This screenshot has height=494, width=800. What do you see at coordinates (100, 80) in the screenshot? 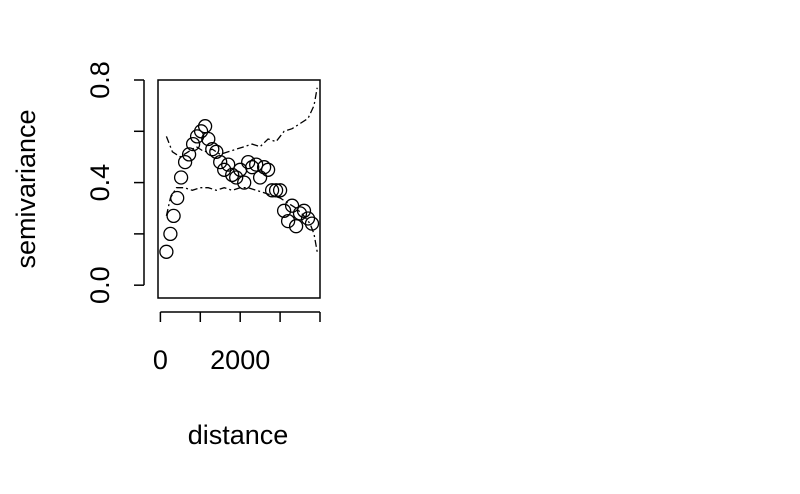
I see `y-tick-label: 0.8` at bounding box center [100, 80].